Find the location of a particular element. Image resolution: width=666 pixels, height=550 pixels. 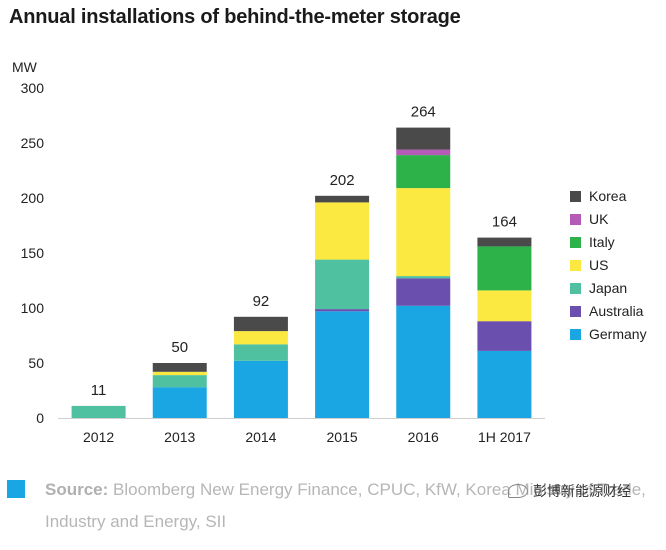

y-tick-label: 150 is located at coordinates (33, 253).